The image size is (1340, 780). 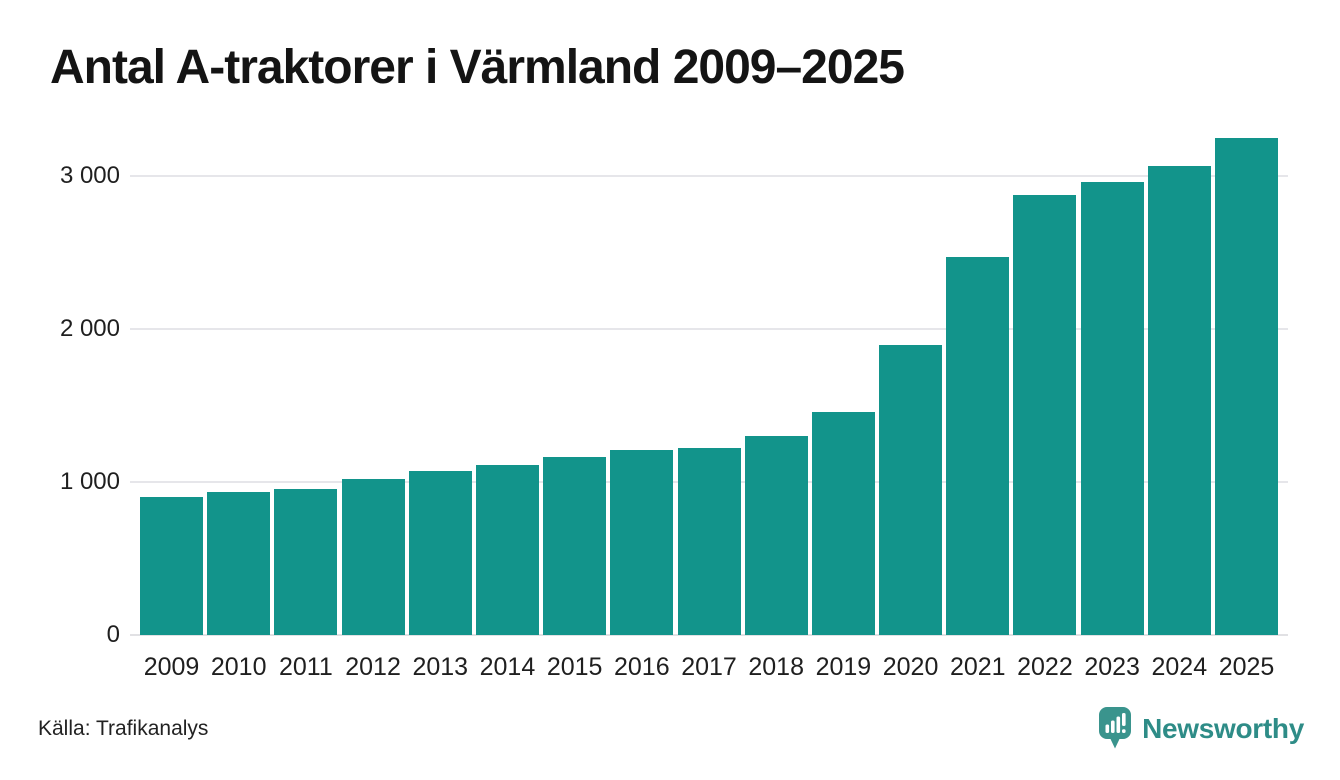 I want to click on bar-2022, so click(x=1045, y=415).